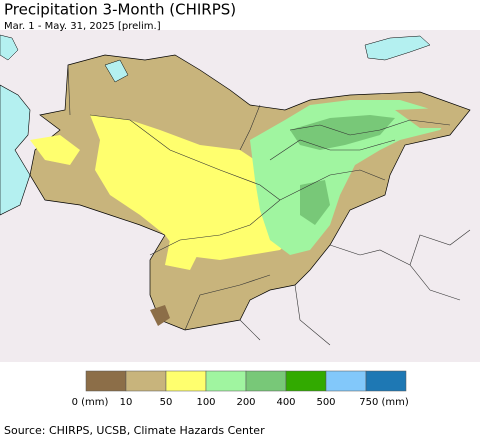 Image resolution: width=480 pixels, height=440 pixels. What do you see at coordinates (166, 402) in the screenshot?
I see `legend-label: 50` at bounding box center [166, 402].